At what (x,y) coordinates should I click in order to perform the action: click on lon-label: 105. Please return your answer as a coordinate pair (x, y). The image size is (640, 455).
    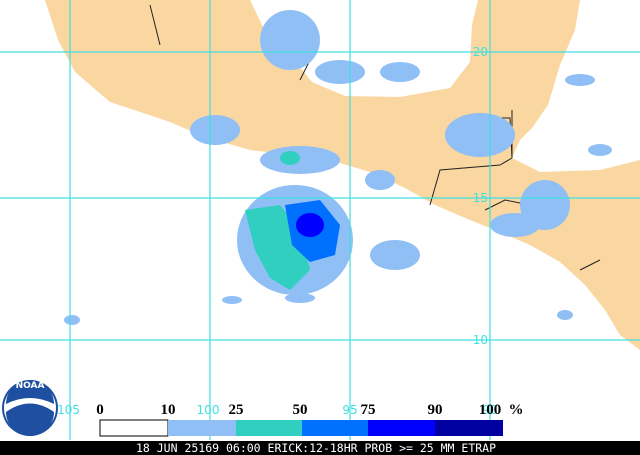
    Looking at the image, I should click on (68, 410).